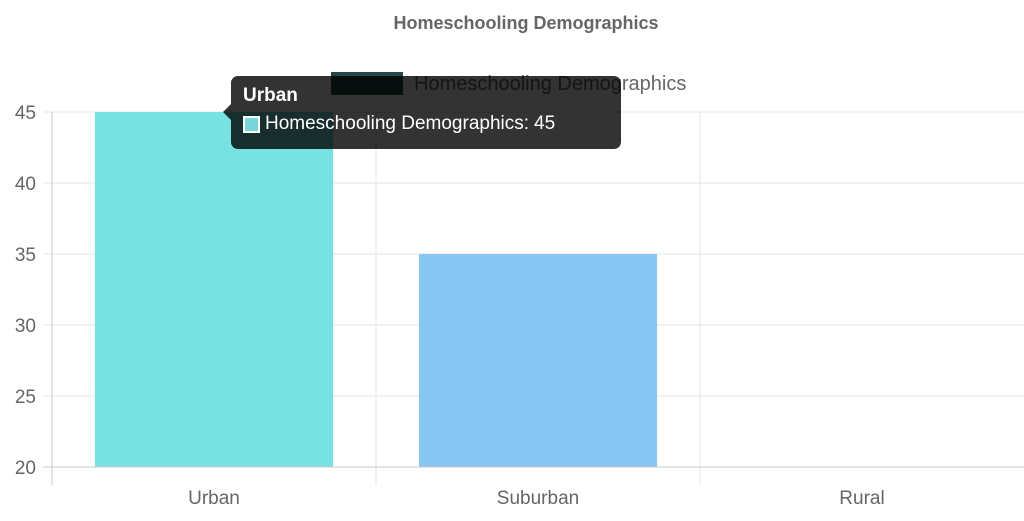 The height and width of the screenshot is (521, 1024). Describe the element at coordinates (538, 360) in the screenshot. I see `bar-suburban` at that location.